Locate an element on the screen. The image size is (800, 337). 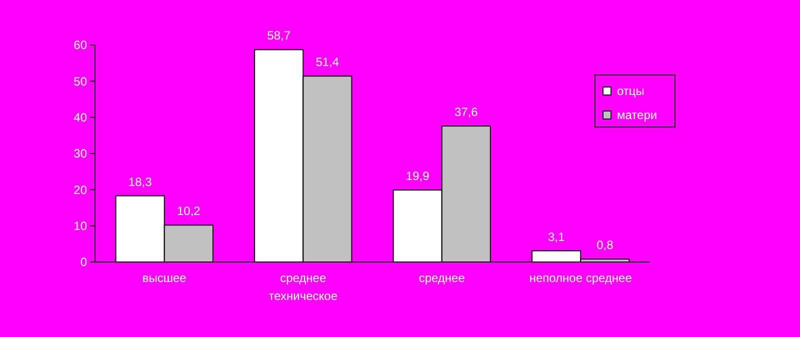
y-tick-label: 20 is located at coordinates (81, 189).